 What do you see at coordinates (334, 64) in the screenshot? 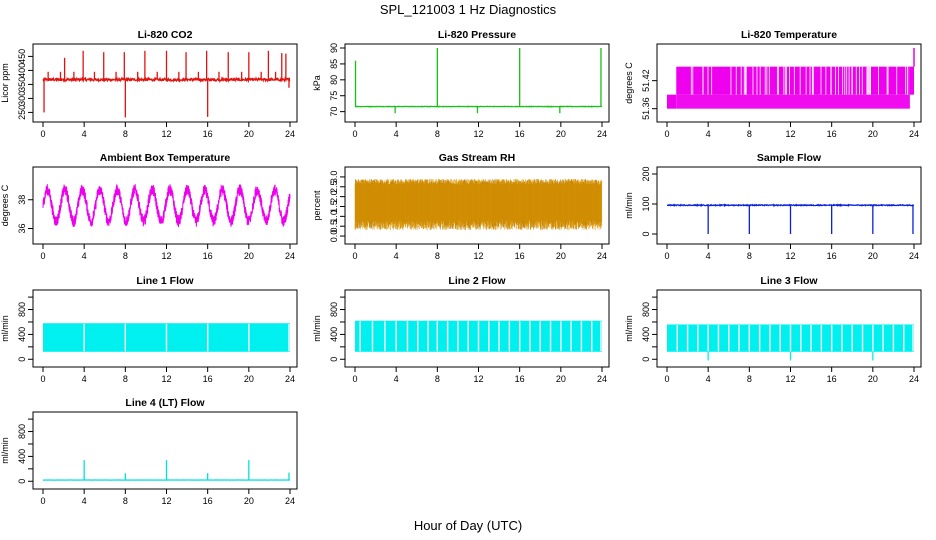
I see `y-tick-label: 85` at bounding box center [334, 64].